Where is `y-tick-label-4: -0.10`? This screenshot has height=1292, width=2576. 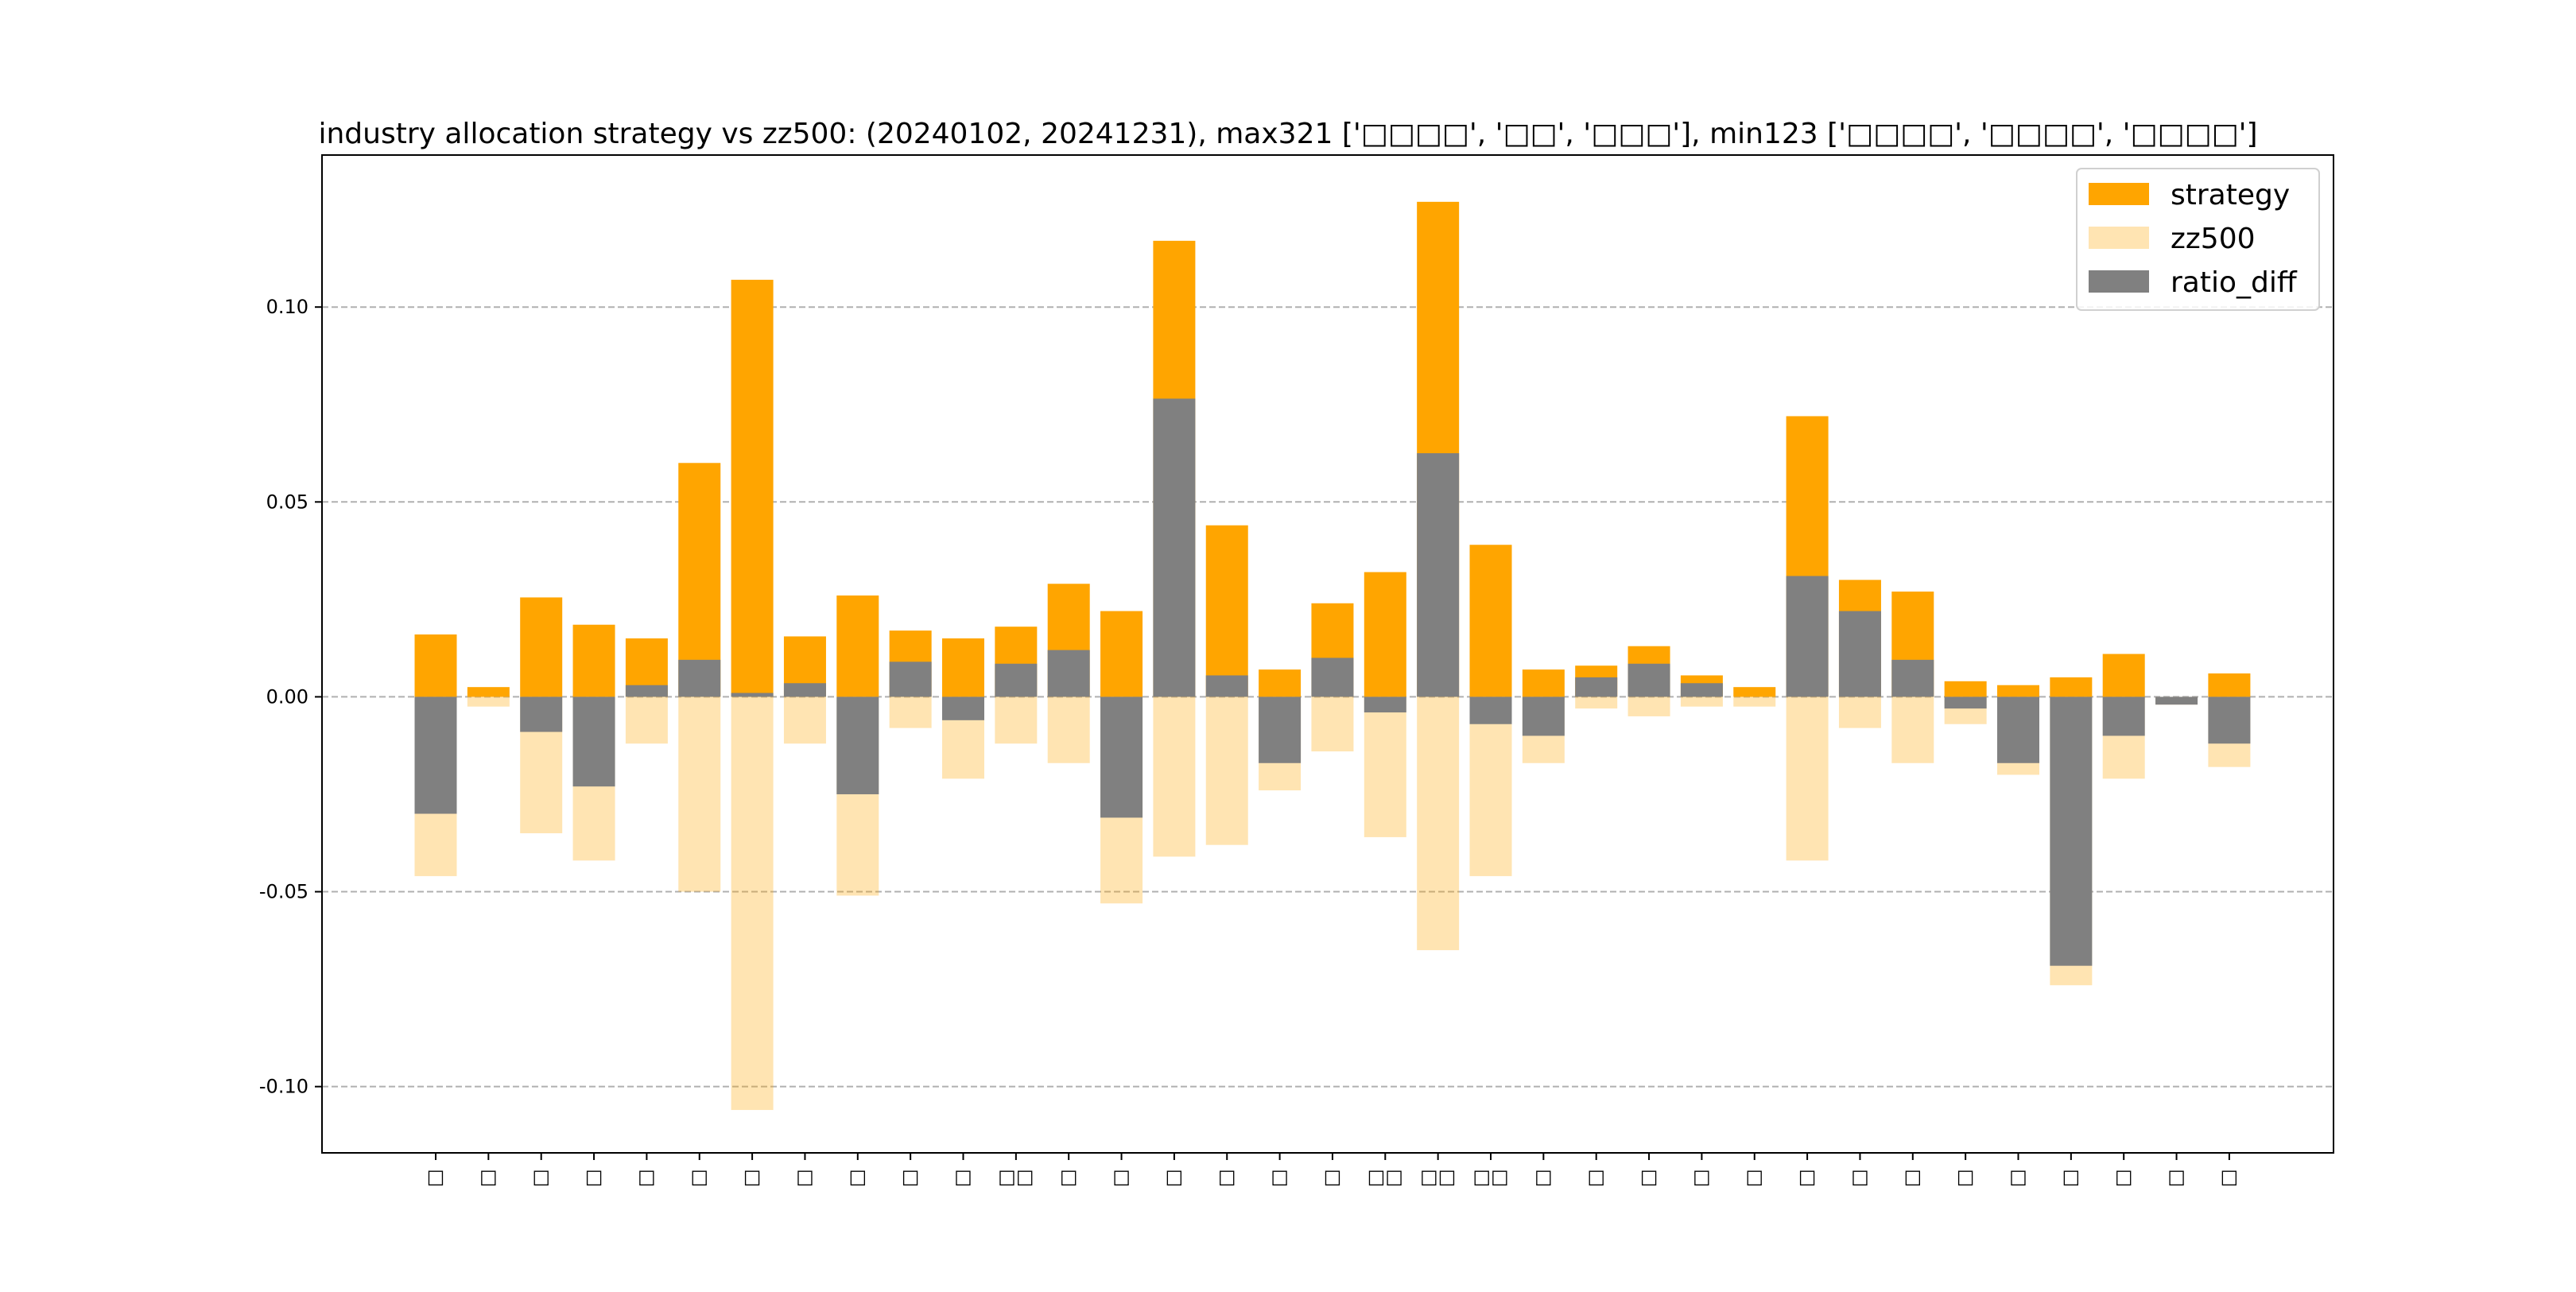
y-tick-label-4: -0.10 is located at coordinates (283, 1087).